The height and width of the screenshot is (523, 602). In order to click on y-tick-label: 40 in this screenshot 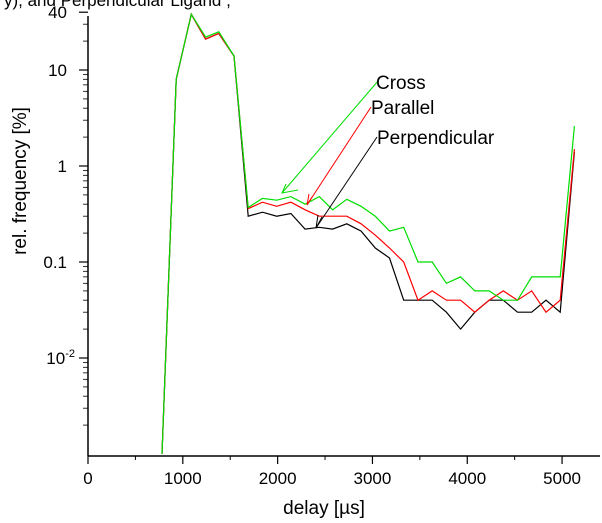, I will do `click(57, 12)`.